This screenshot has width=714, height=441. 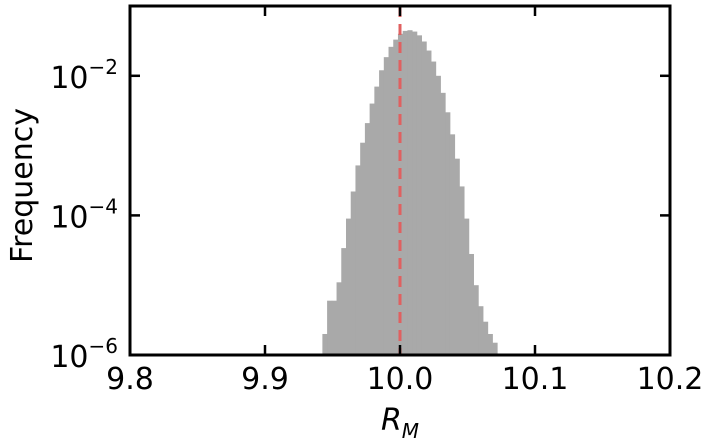 I want to click on x-axis-label-main: R, so click(x=391, y=420).